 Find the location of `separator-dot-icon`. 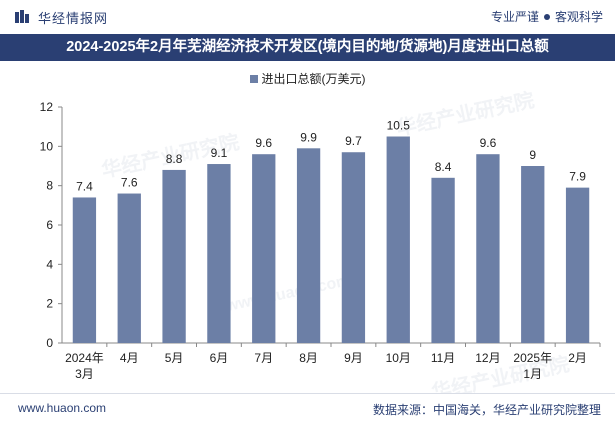

separator-dot-icon is located at coordinates (546, 16).